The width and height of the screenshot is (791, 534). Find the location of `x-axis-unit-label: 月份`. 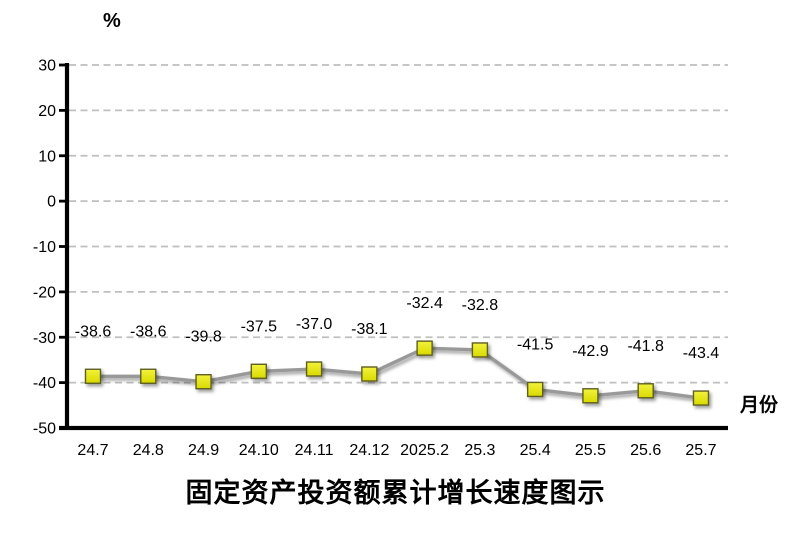

x-axis-unit-label: 月份 is located at coordinates (759, 405).